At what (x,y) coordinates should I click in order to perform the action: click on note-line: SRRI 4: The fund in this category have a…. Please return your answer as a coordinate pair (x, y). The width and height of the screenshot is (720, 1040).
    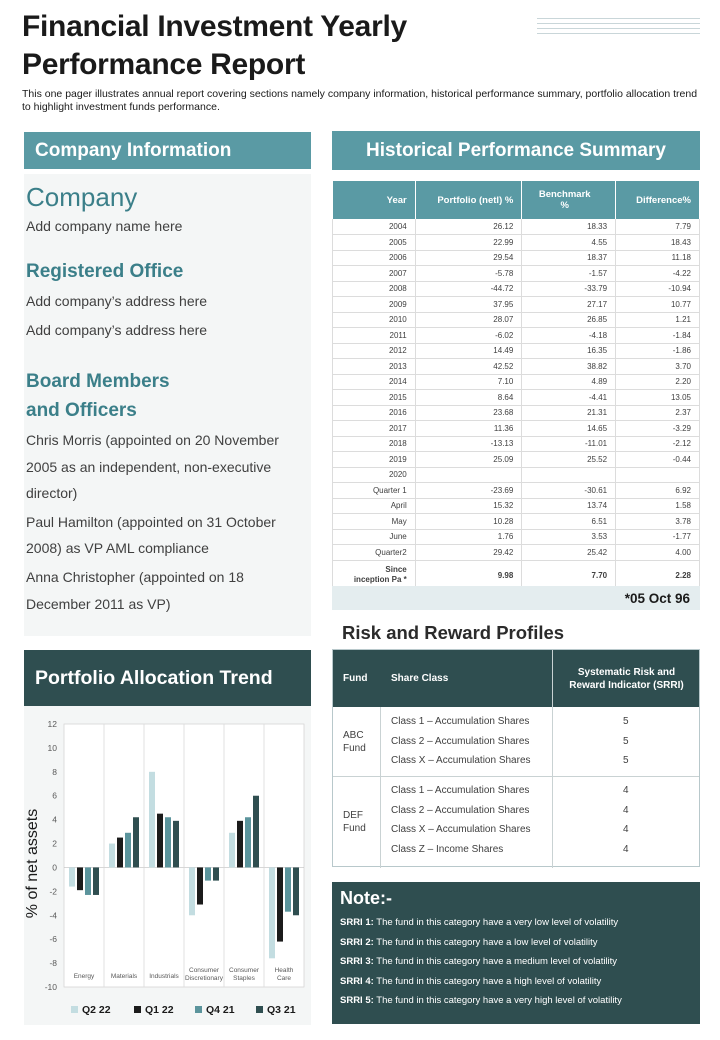
    Looking at the image, I should click on (470, 981).